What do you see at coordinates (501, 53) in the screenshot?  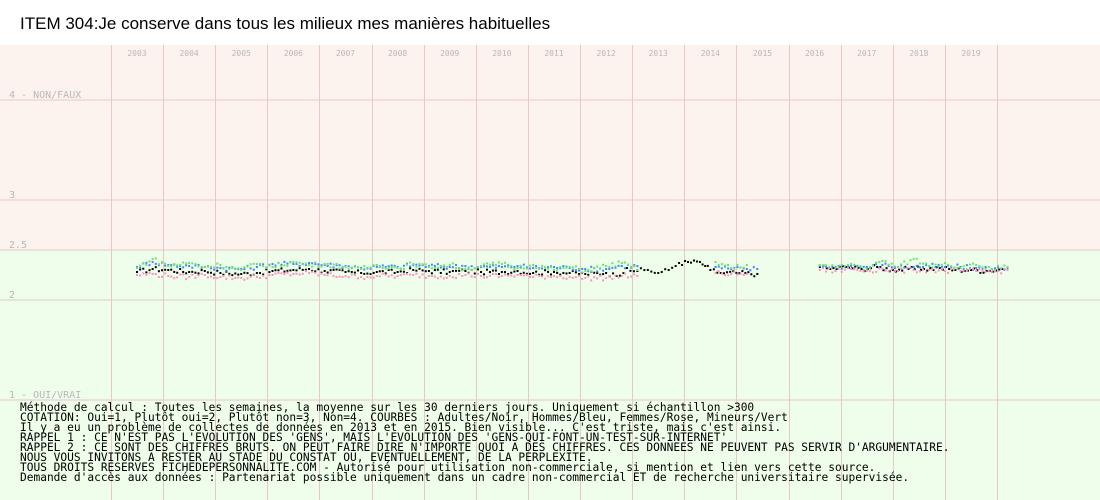 I see `x-tick-label: 2010` at bounding box center [501, 53].